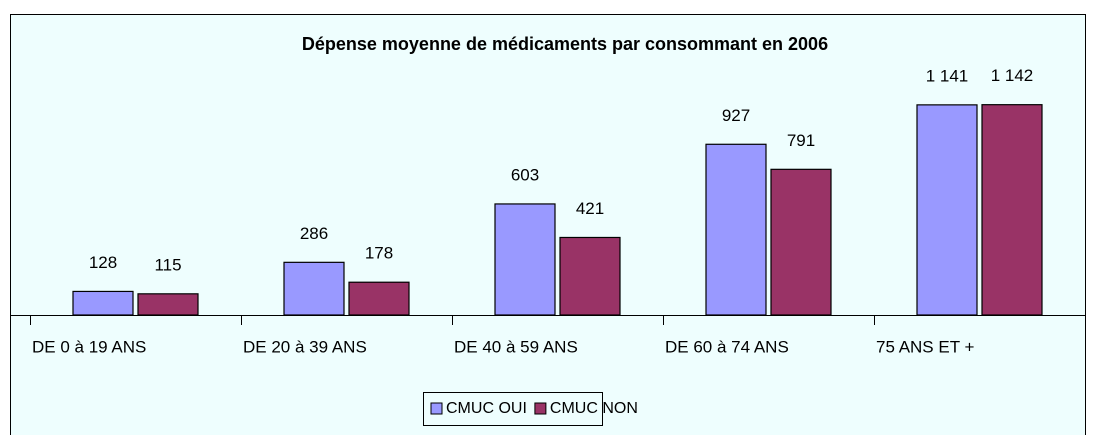  I want to click on legend-label: CMUC NON, so click(594, 408).